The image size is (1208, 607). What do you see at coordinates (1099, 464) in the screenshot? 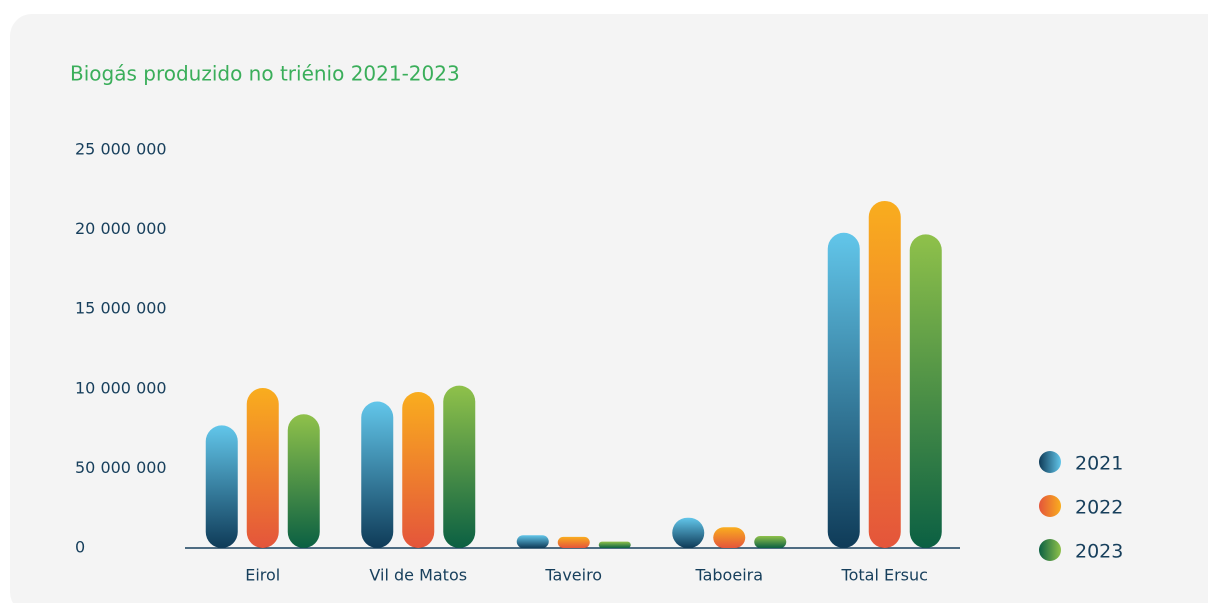
I see `legend-label: 2021` at bounding box center [1099, 464].